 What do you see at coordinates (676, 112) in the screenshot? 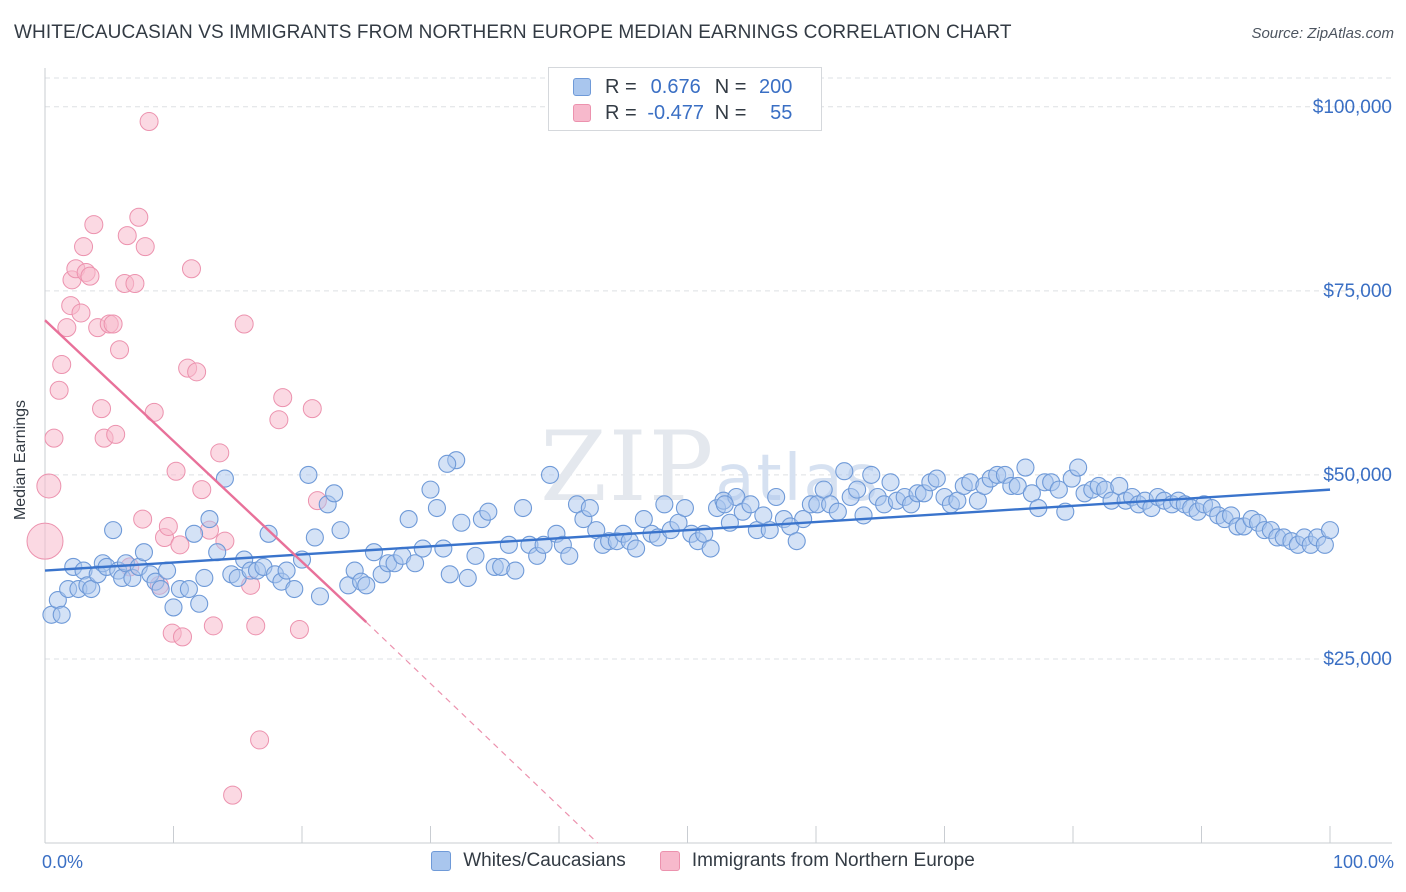
I see `legend-r-value: -0.477` at bounding box center [676, 112].